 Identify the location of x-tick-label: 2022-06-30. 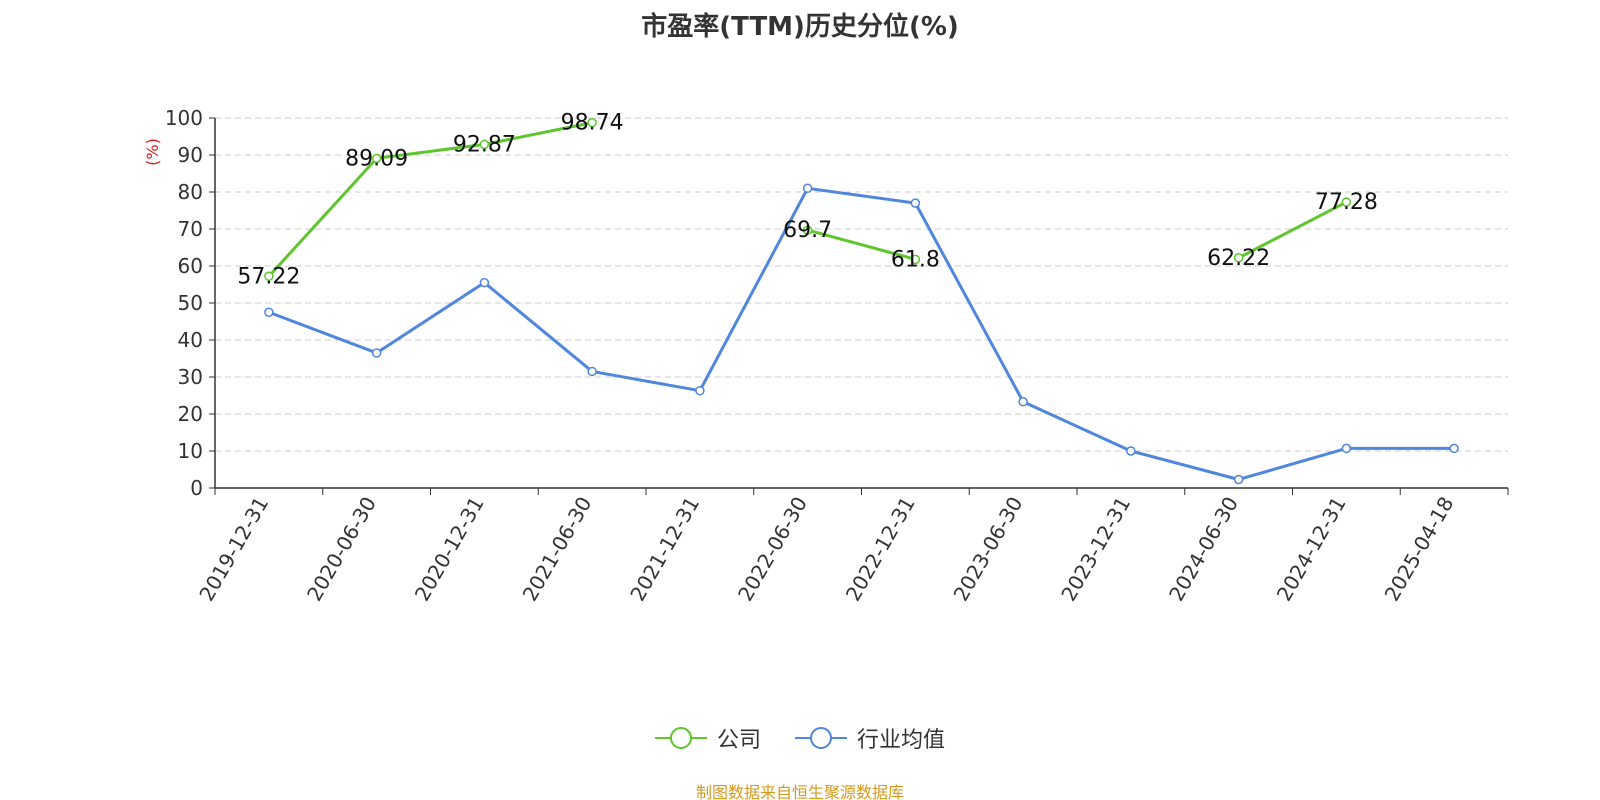
(772, 549).